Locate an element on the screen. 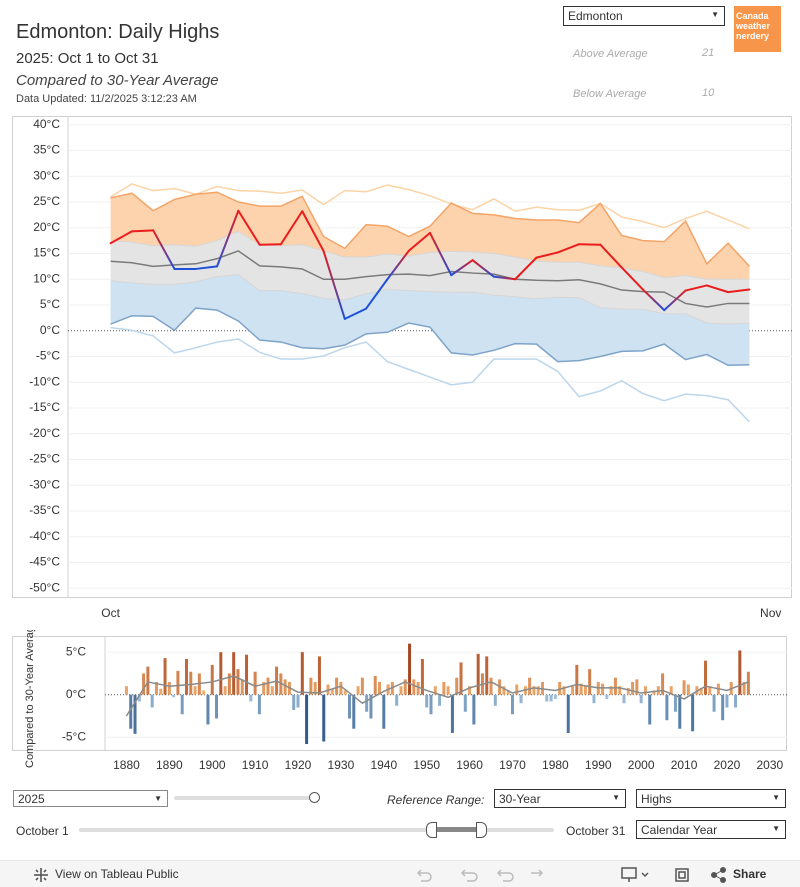 This screenshot has height=887, width=800. start-label: October 1 is located at coordinates (42, 831).